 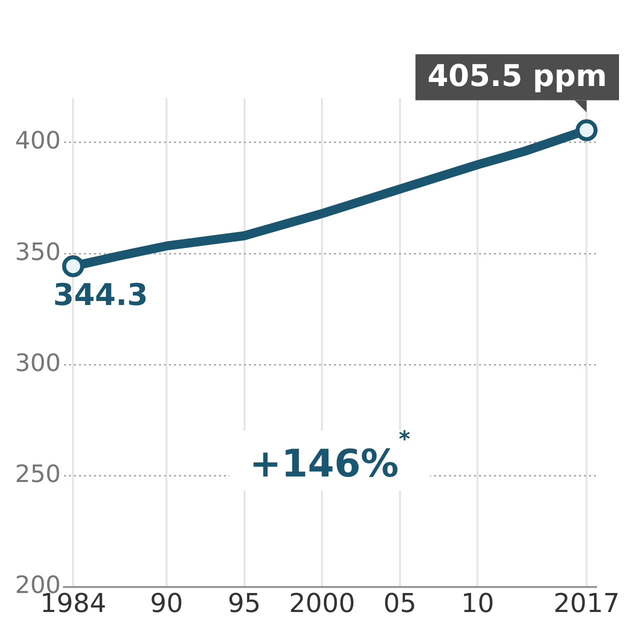 I want to click on y-tick-label: 250, so click(x=37, y=474).